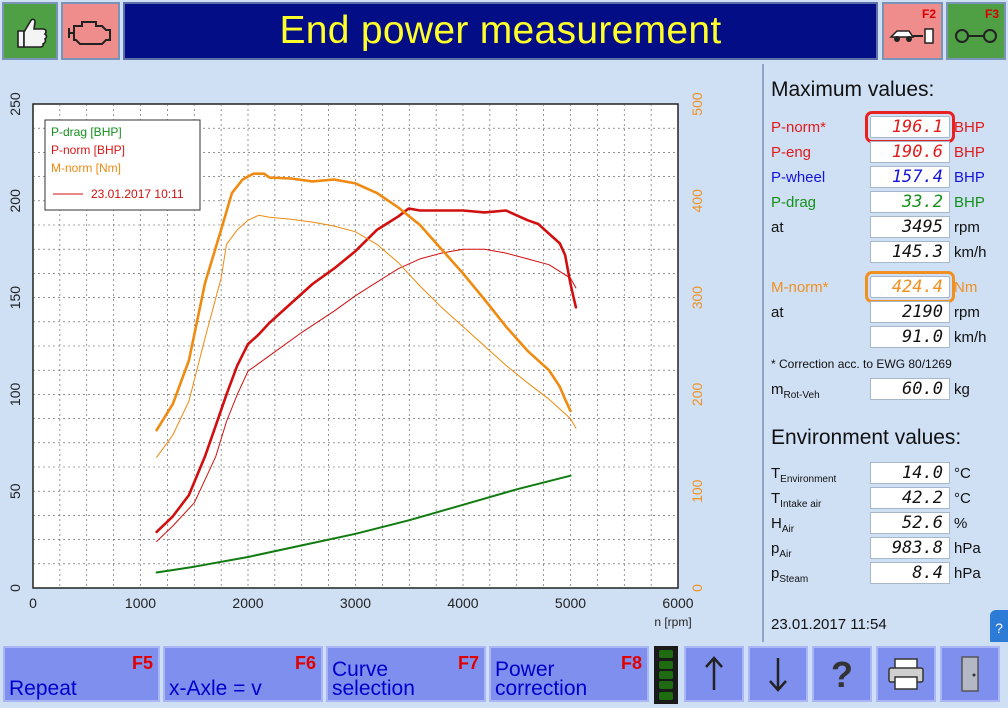 This screenshot has width=1008, height=708. Describe the element at coordinates (81, 674) in the screenshot. I see `repeat-button: F5 Repeat` at that location.